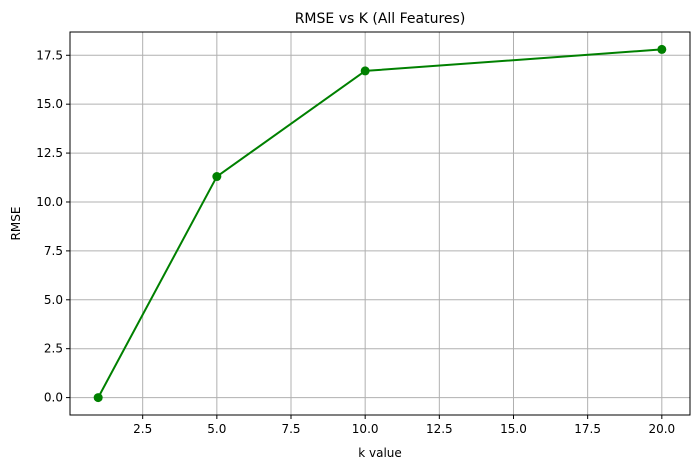 Image resolution: width=700 pixels, height=470 pixels. I want to click on x-tick-label: 15.0, so click(513, 429).